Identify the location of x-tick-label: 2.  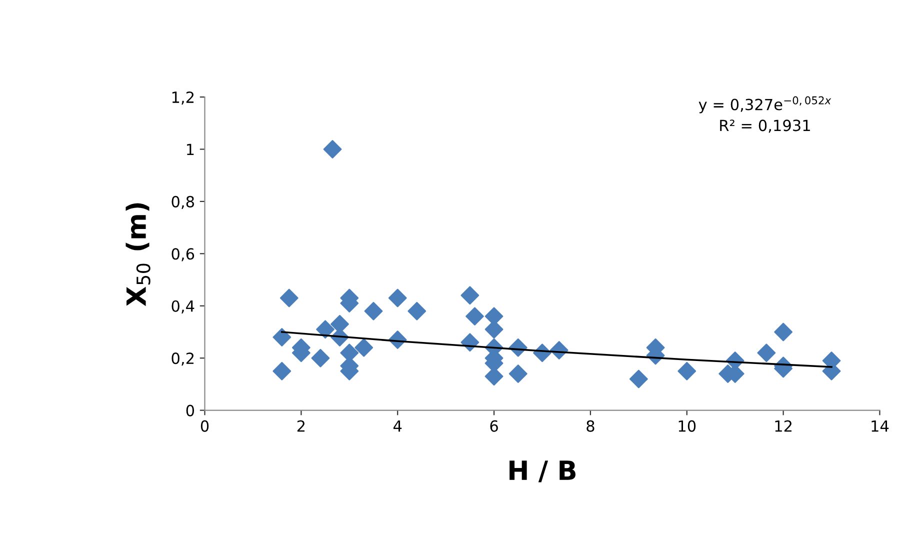
(301, 426).